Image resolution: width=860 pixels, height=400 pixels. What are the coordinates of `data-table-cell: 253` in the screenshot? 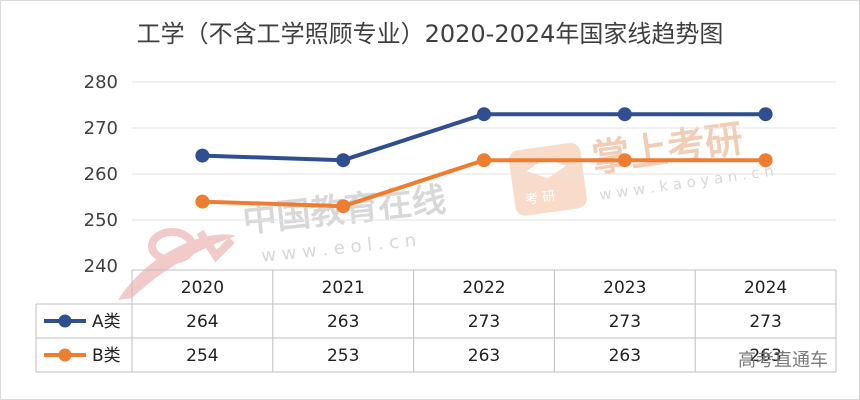 It's located at (343, 356).